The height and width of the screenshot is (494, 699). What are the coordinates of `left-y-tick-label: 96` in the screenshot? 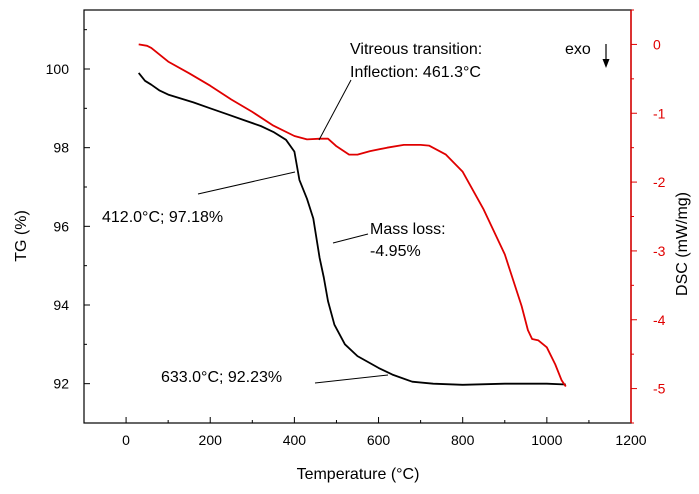 It's located at (61, 226).